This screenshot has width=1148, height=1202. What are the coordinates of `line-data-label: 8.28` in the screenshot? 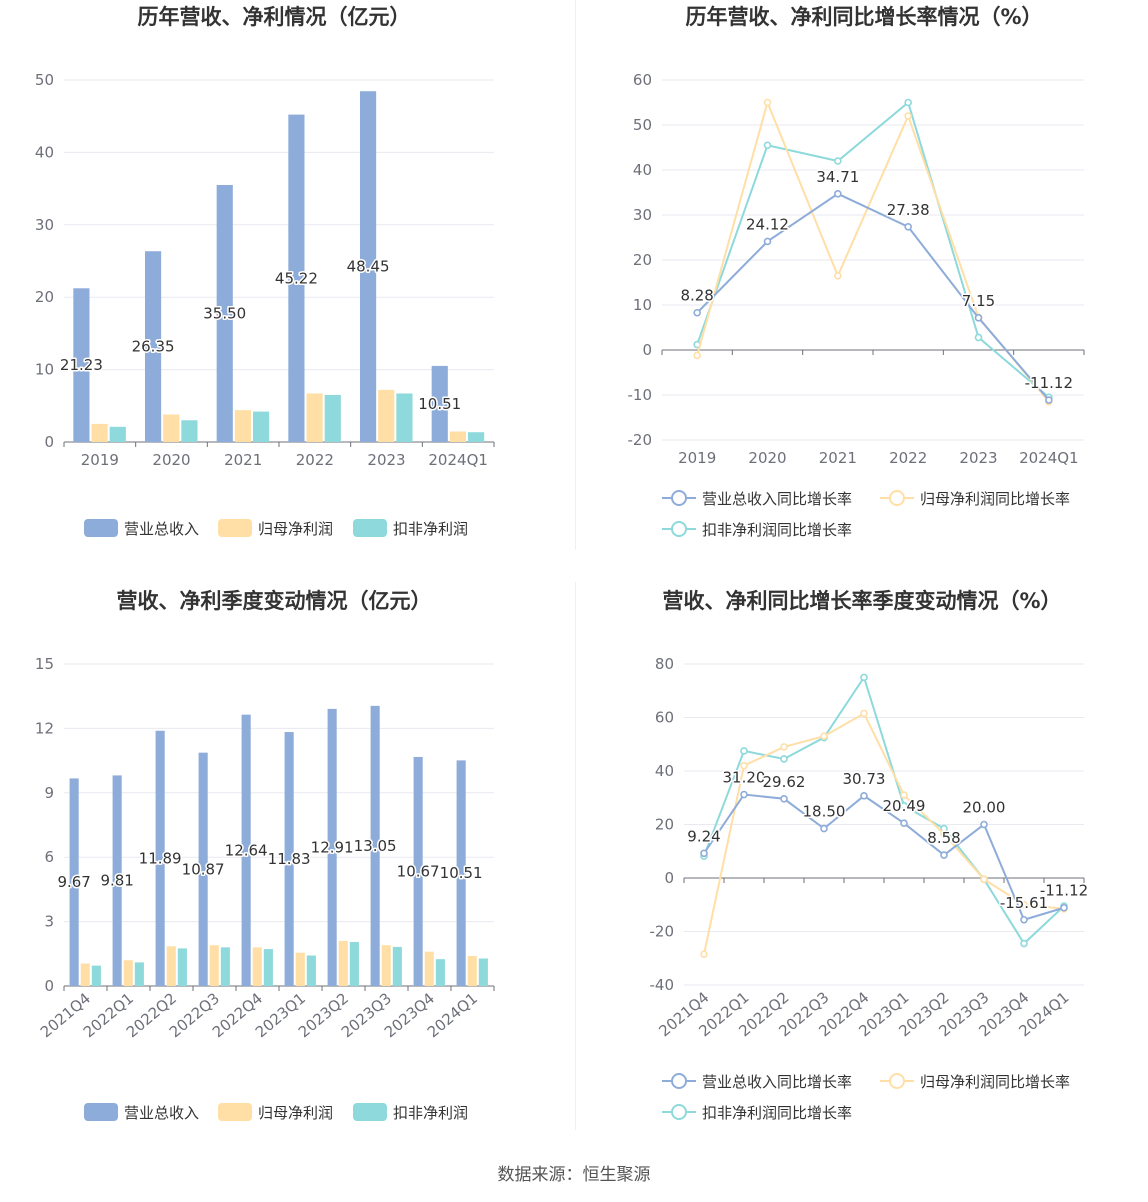 It's located at (696, 296).